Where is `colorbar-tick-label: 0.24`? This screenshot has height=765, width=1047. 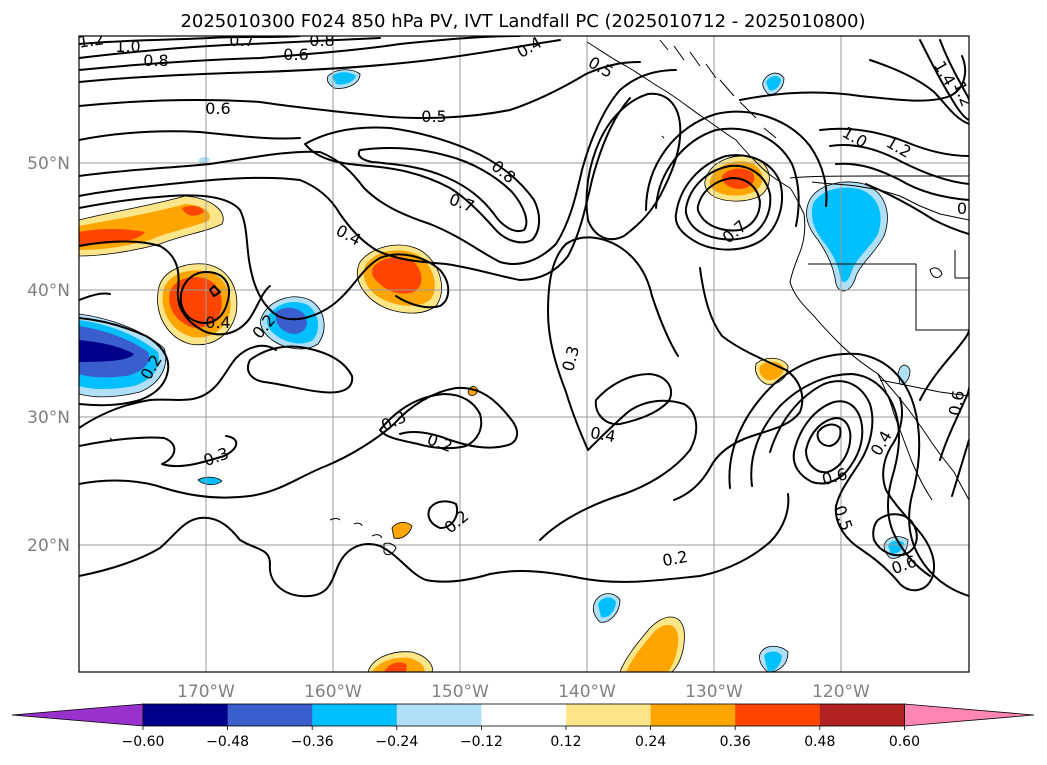 colorbar-tick-label: 0.24 is located at coordinates (650, 742).